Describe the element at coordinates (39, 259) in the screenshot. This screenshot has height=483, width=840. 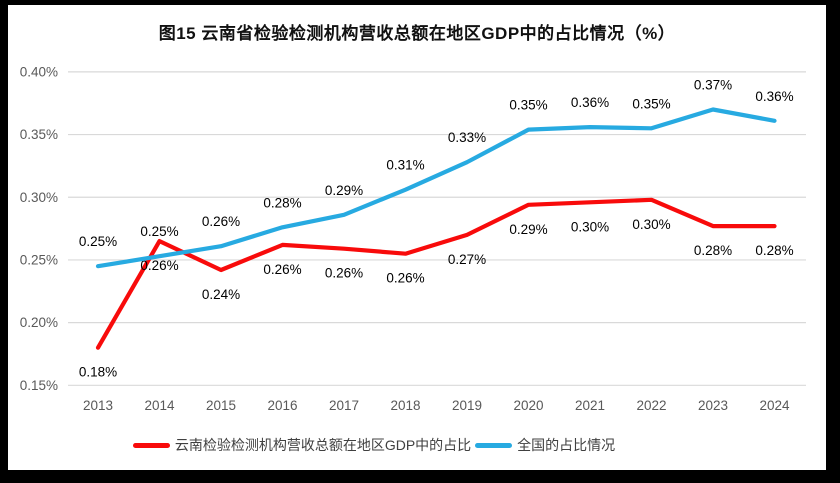
I see `y-axis-tick-label: 0.25%` at that location.